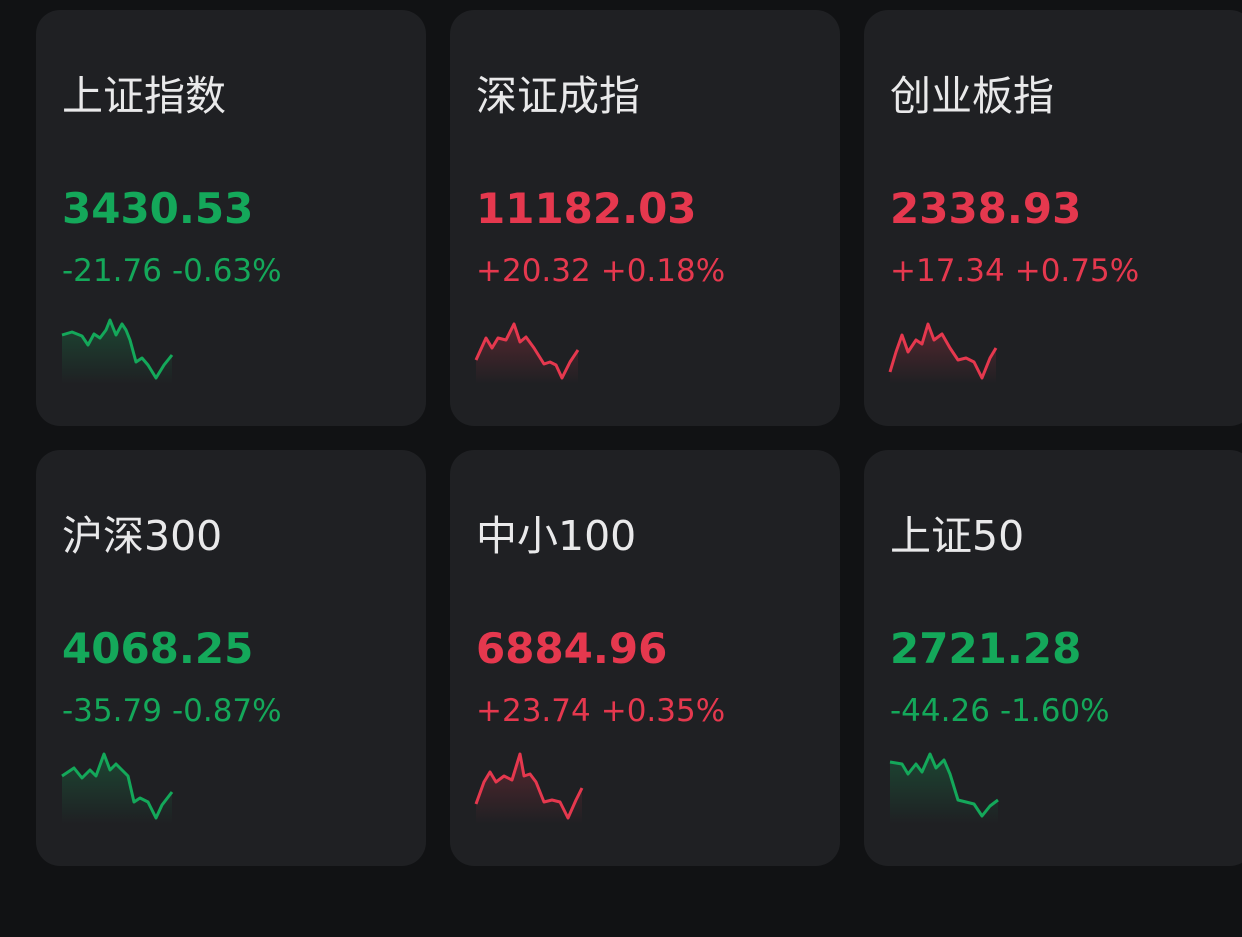 The width and height of the screenshot is (1242, 937). I want to click on index-card-sse-composite: 上证指数 3430.53 -21.76 -0.63%, so click(231, 218).